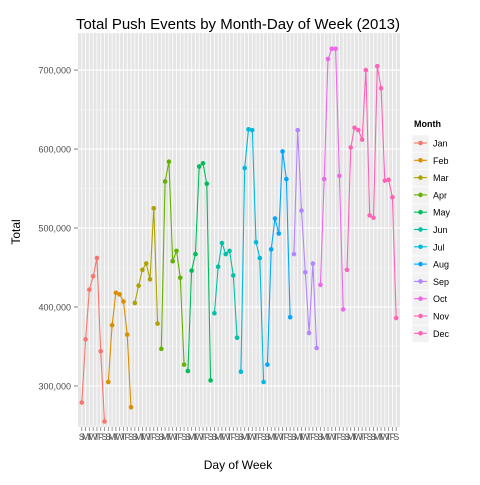  I want to click on legend-label-mar: Mar, so click(441, 178).